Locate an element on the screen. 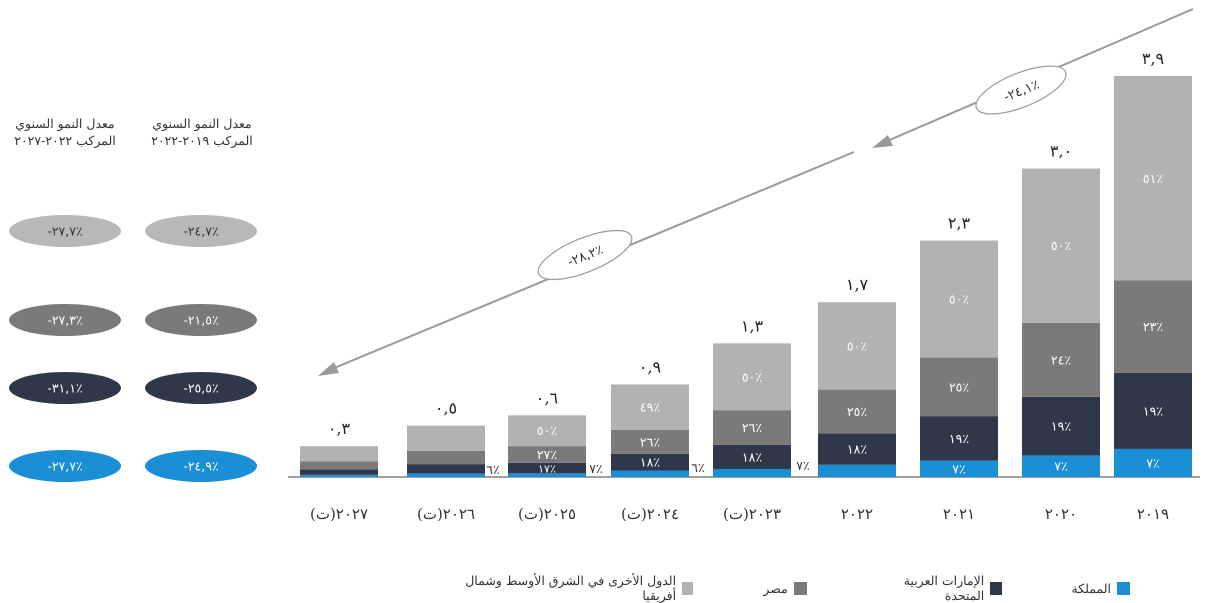 This screenshot has width=1217, height=603. cagr-value-ksa-col1: -٢٤,٩٪ is located at coordinates (200, 466).